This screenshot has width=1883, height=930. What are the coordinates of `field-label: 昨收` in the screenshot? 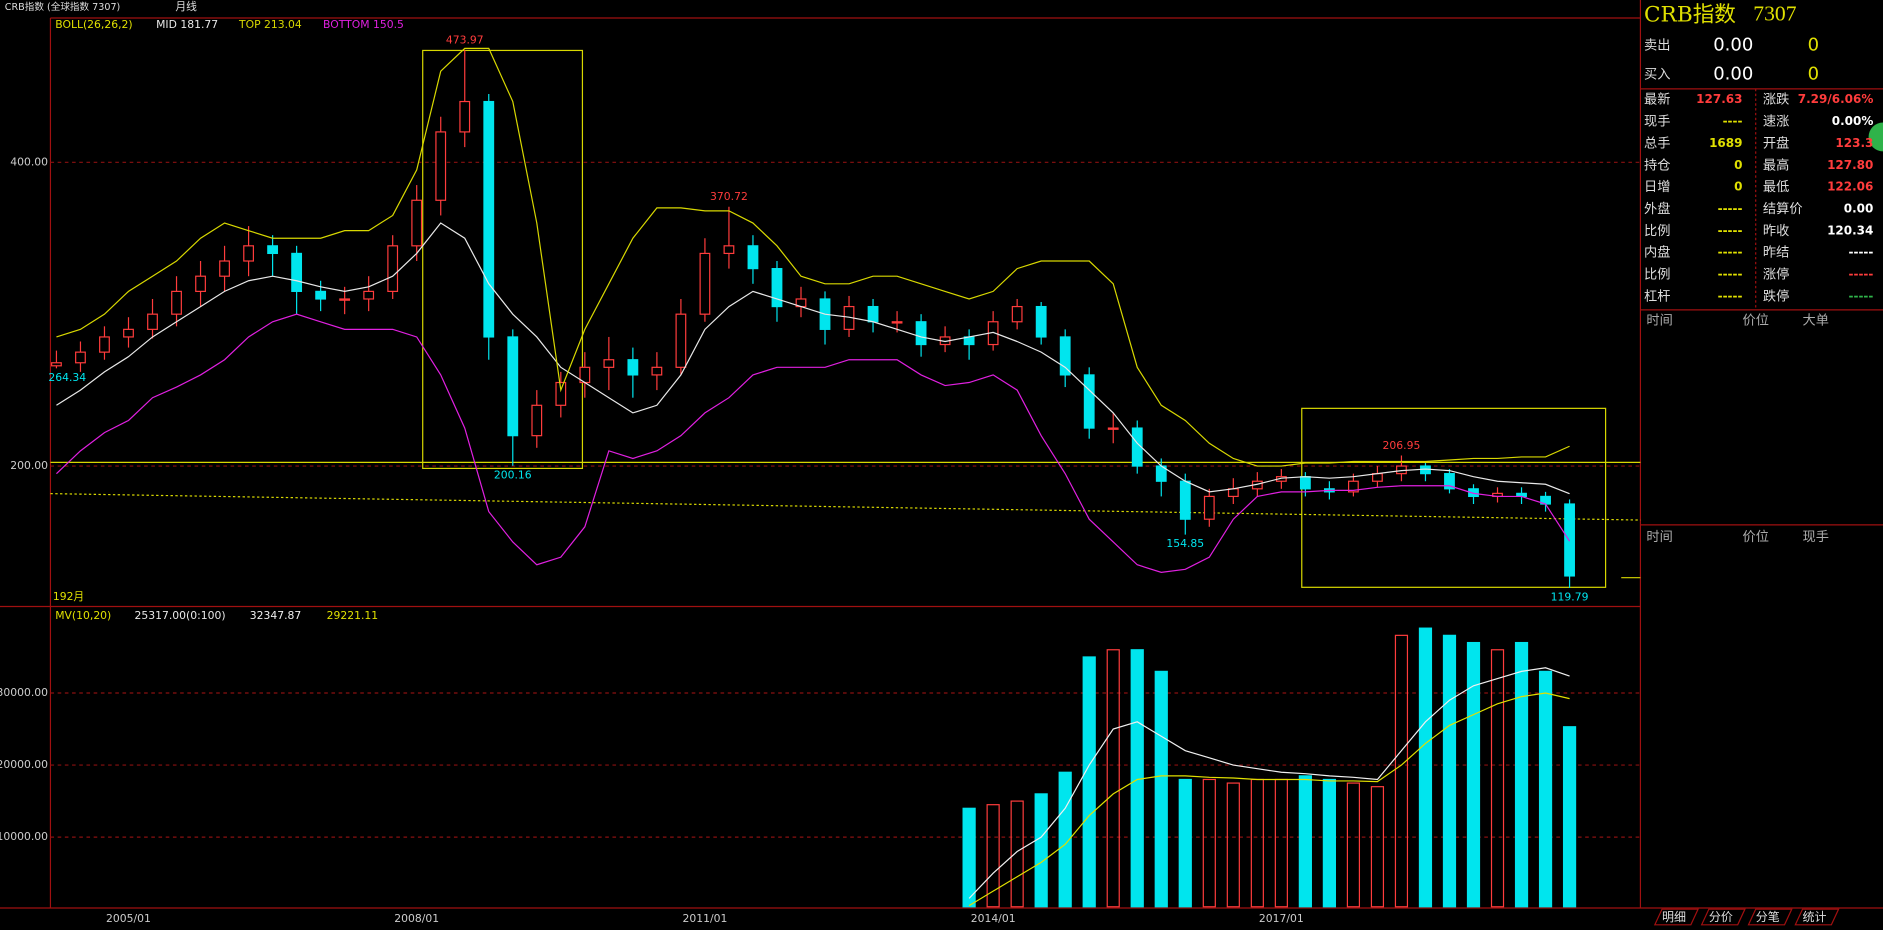 It's located at (1776, 231).